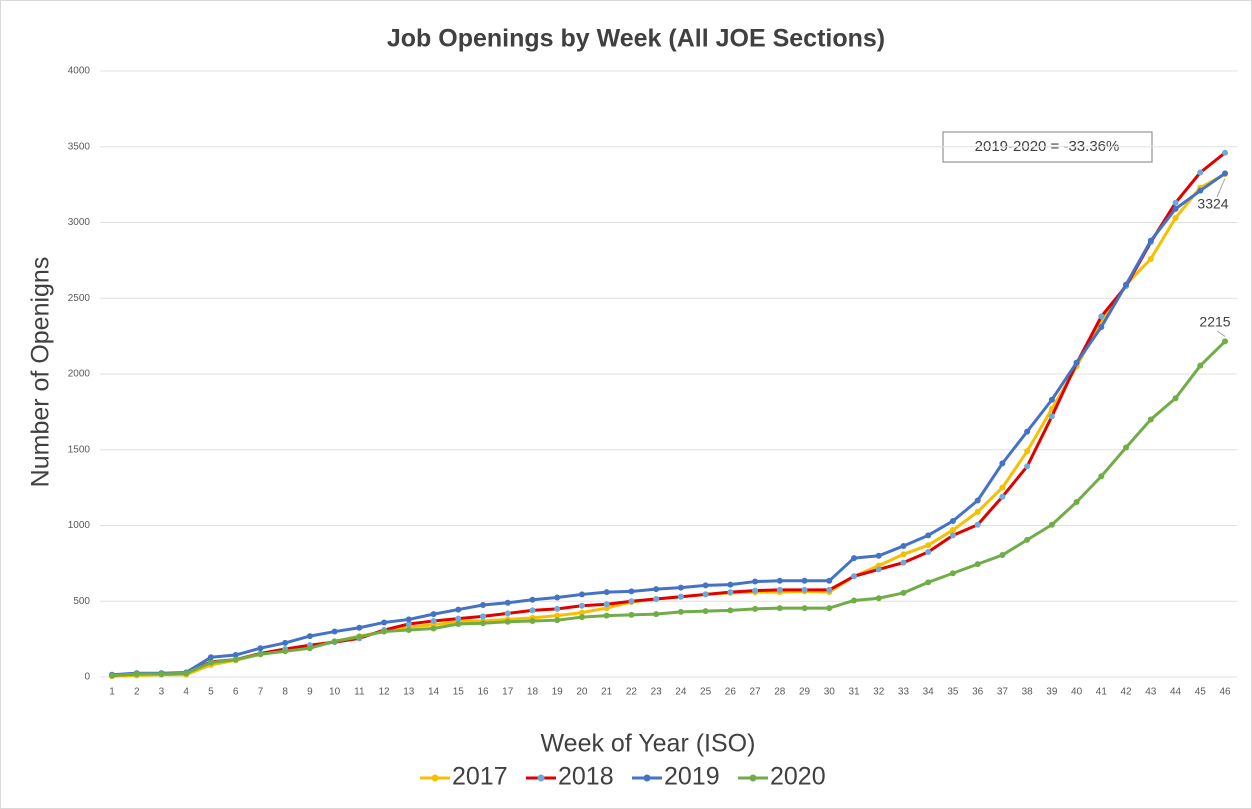 This screenshot has width=1252, height=809. I want to click on x-tick-label: 30, so click(830, 692).